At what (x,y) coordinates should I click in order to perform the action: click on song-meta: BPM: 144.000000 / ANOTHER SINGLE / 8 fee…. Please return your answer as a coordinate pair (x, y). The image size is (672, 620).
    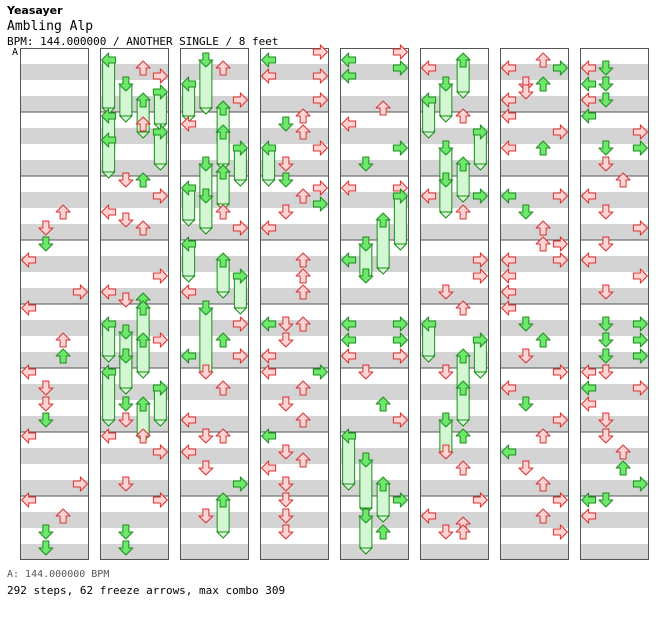
    Looking at the image, I should click on (143, 41).